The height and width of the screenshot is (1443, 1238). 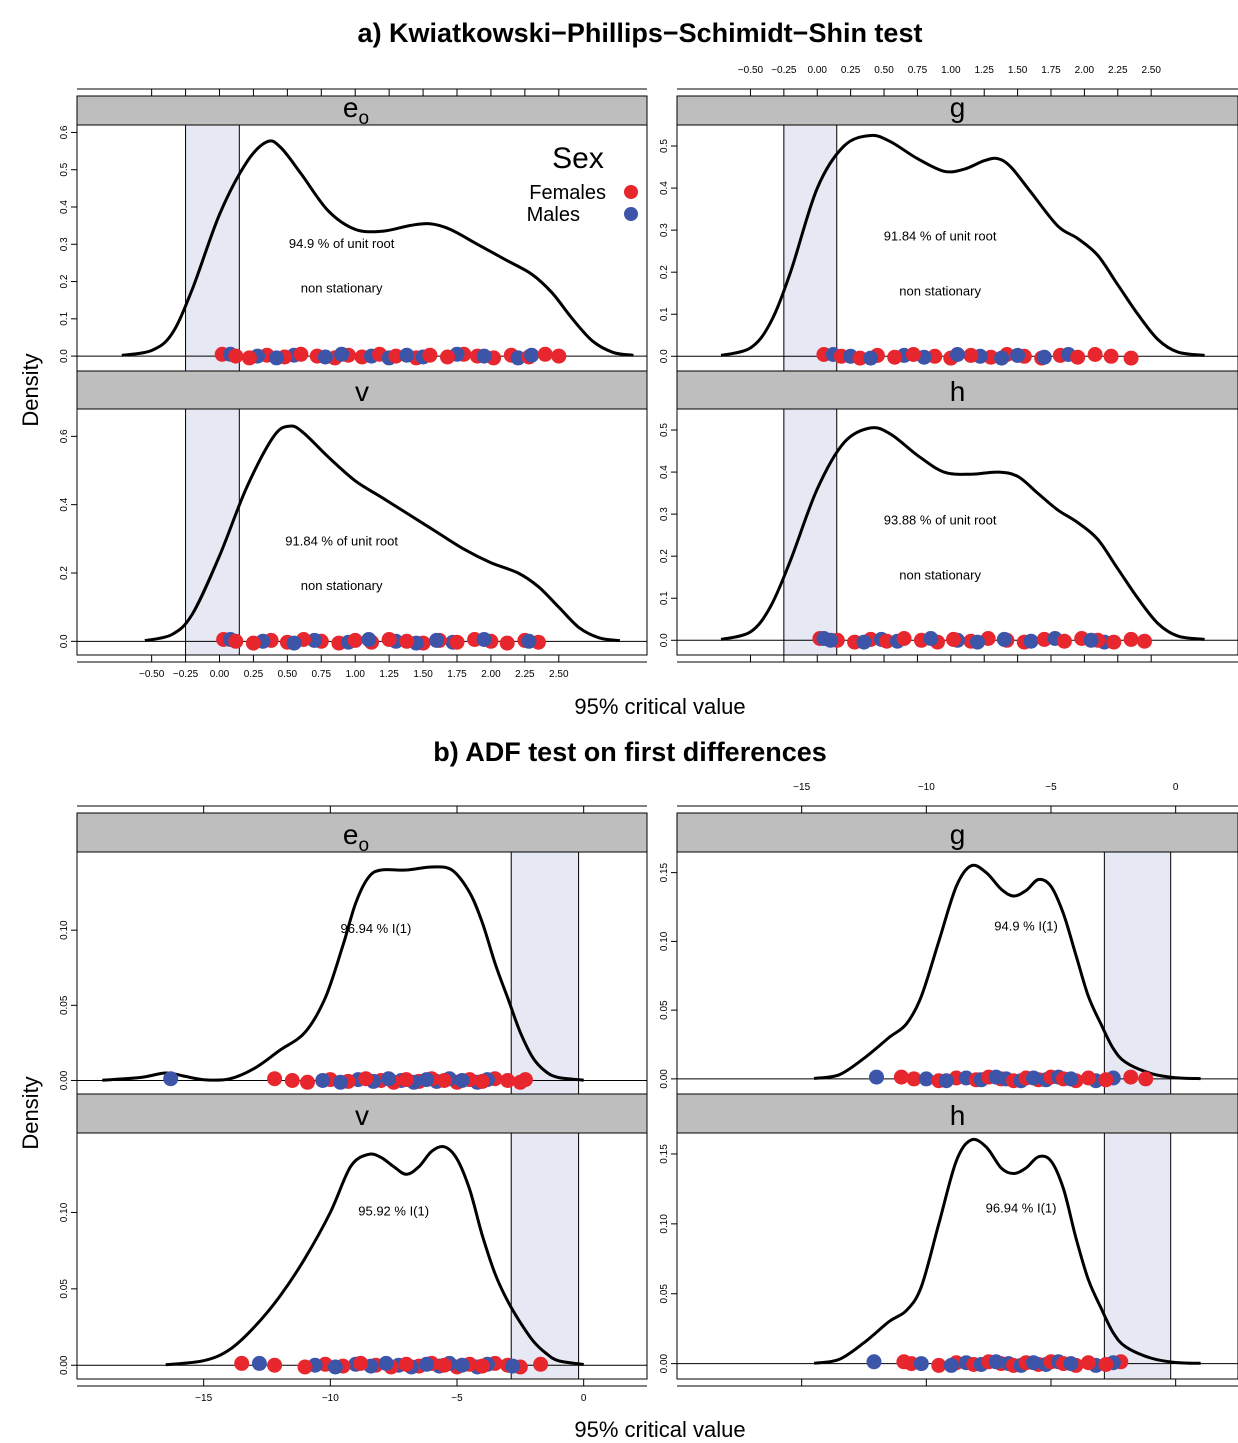 I want to click on fig-a-panel-h-critical-region, so click(x=810, y=532).